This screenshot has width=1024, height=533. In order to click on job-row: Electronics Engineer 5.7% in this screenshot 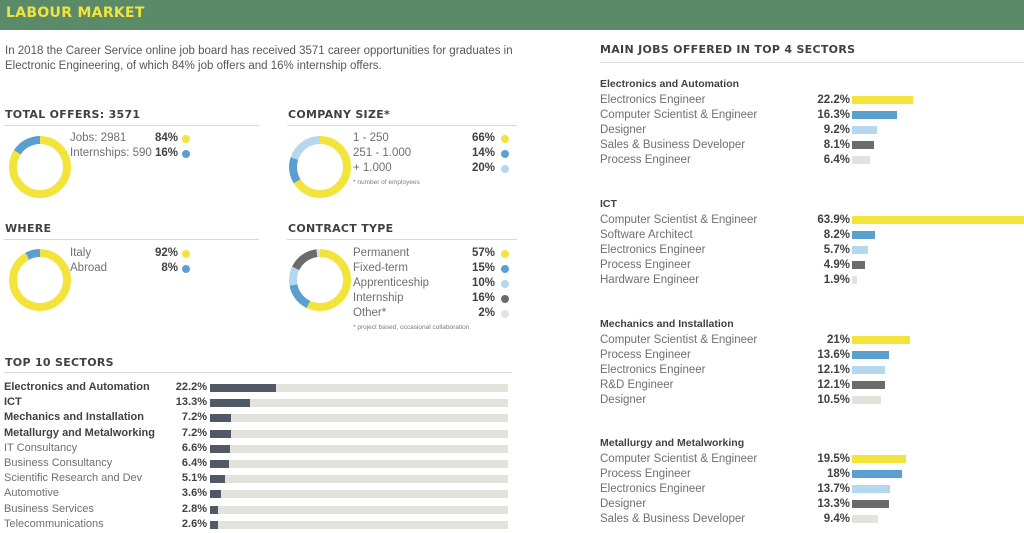, I will do `click(812, 251)`.